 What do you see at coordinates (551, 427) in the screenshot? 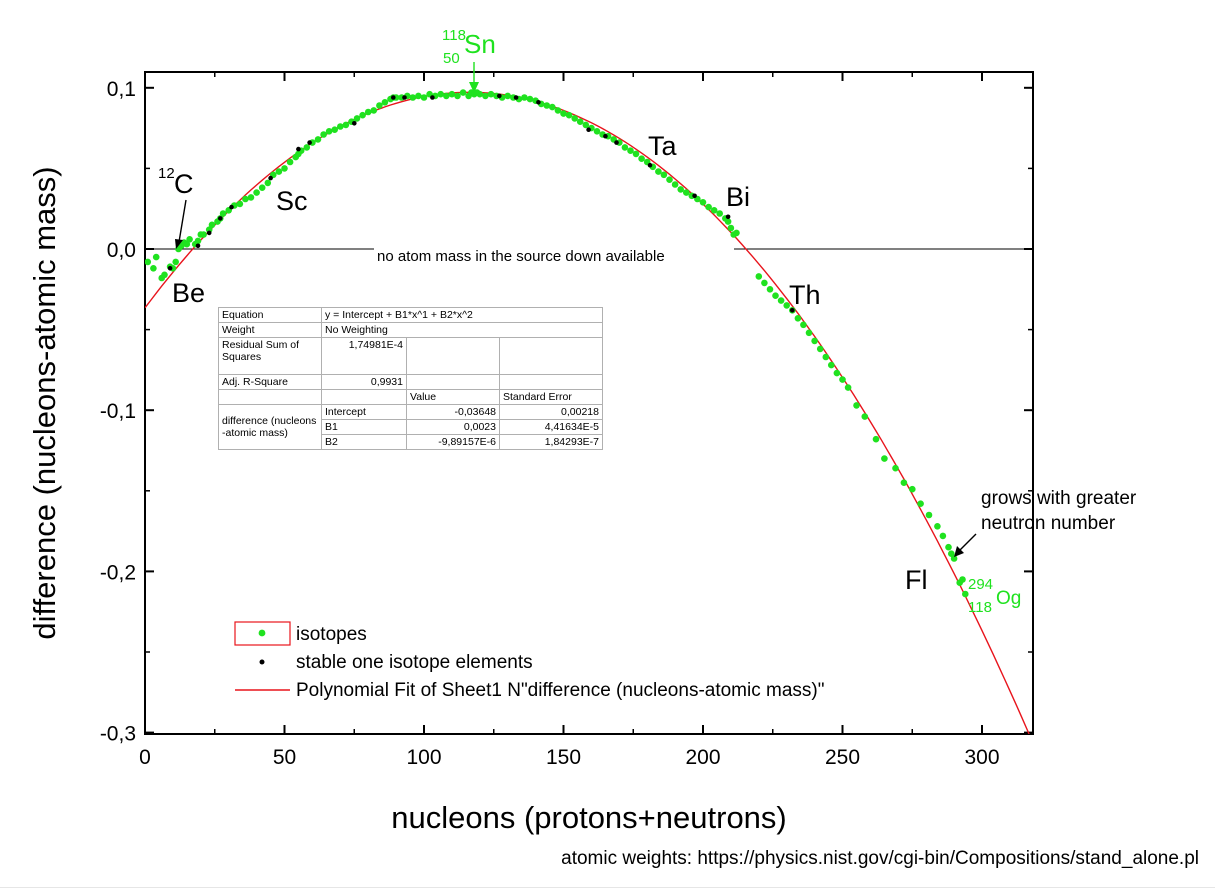
I see `stats-row-stderr: 4,41634E-5` at bounding box center [551, 427].